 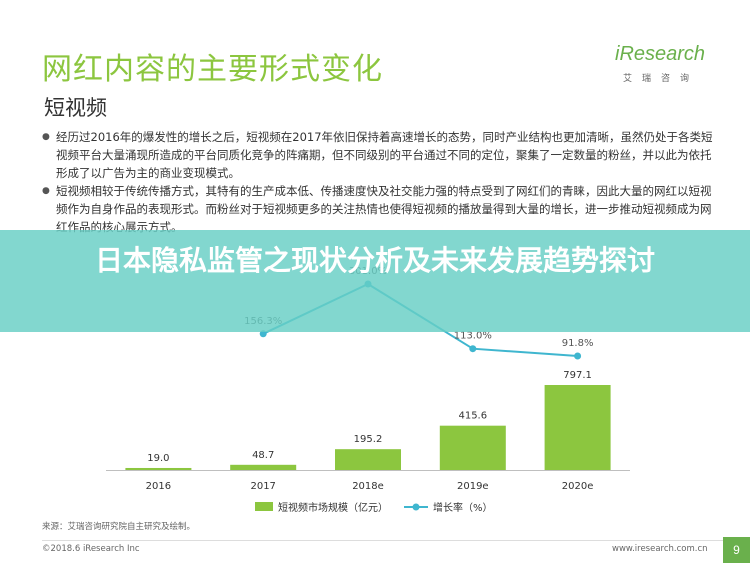 What do you see at coordinates (368, 486) in the screenshot?
I see `x-tick-label: 2018e` at bounding box center [368, 486].